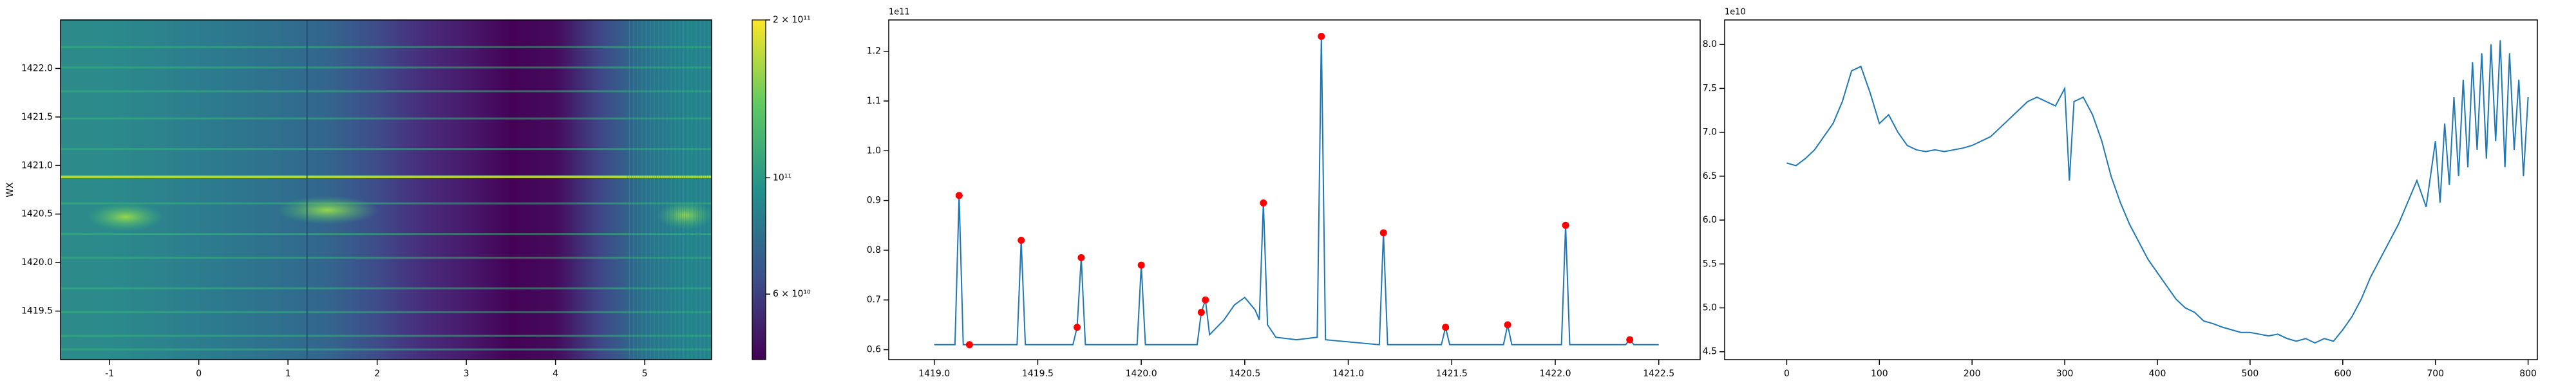  I want to click on x-tick-label: 700, so click(2435, 374).